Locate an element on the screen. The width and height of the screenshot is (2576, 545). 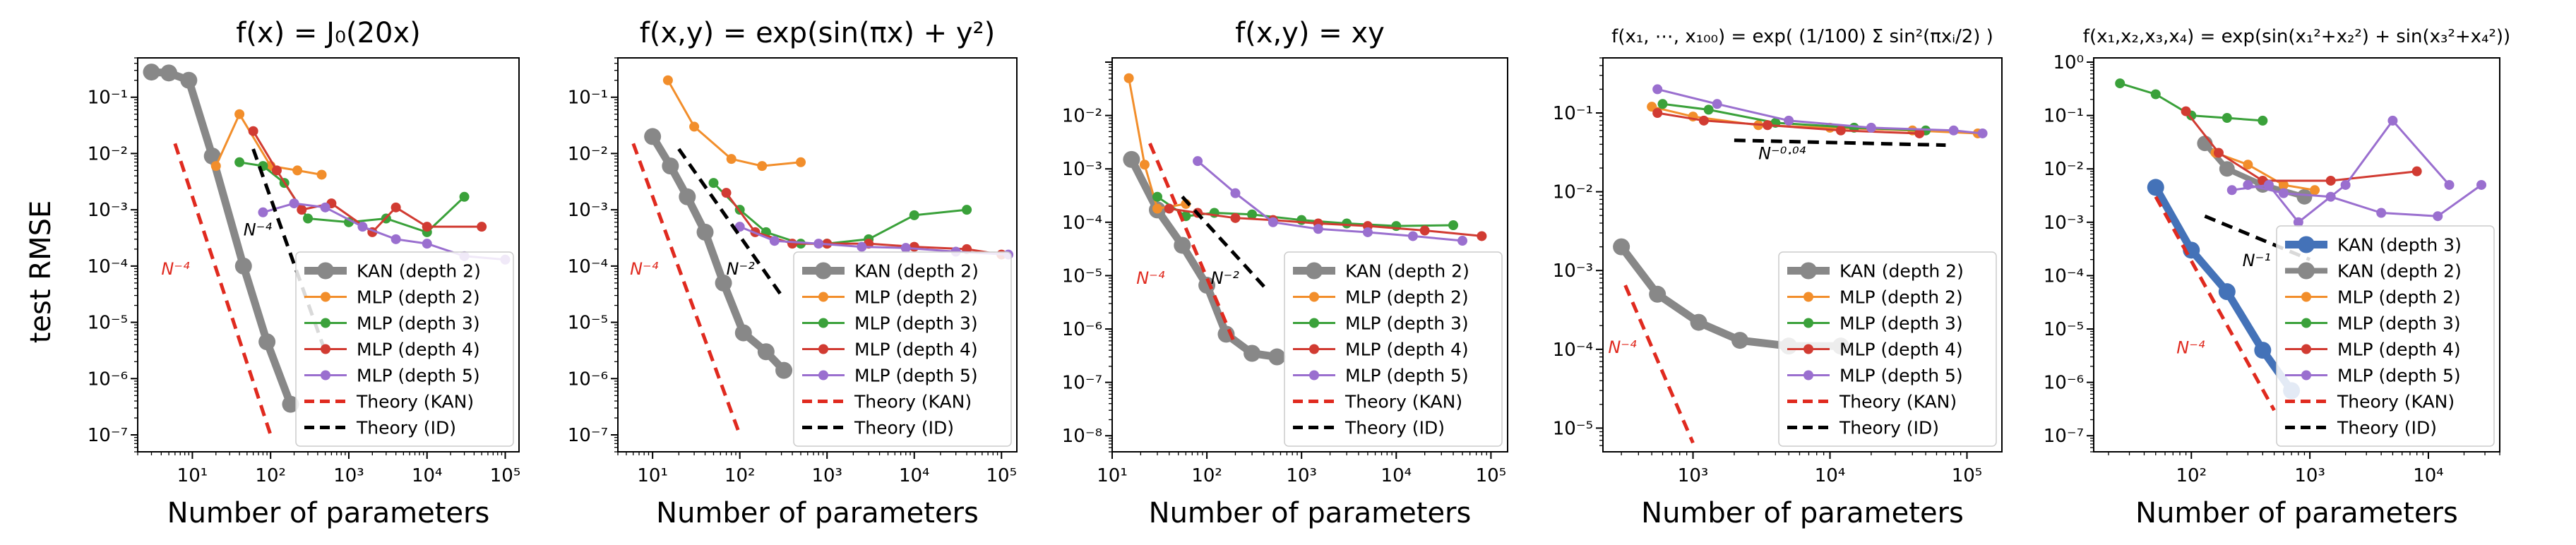
legend-label: MLP (depth 4) is located at coordinates (2399, 350).